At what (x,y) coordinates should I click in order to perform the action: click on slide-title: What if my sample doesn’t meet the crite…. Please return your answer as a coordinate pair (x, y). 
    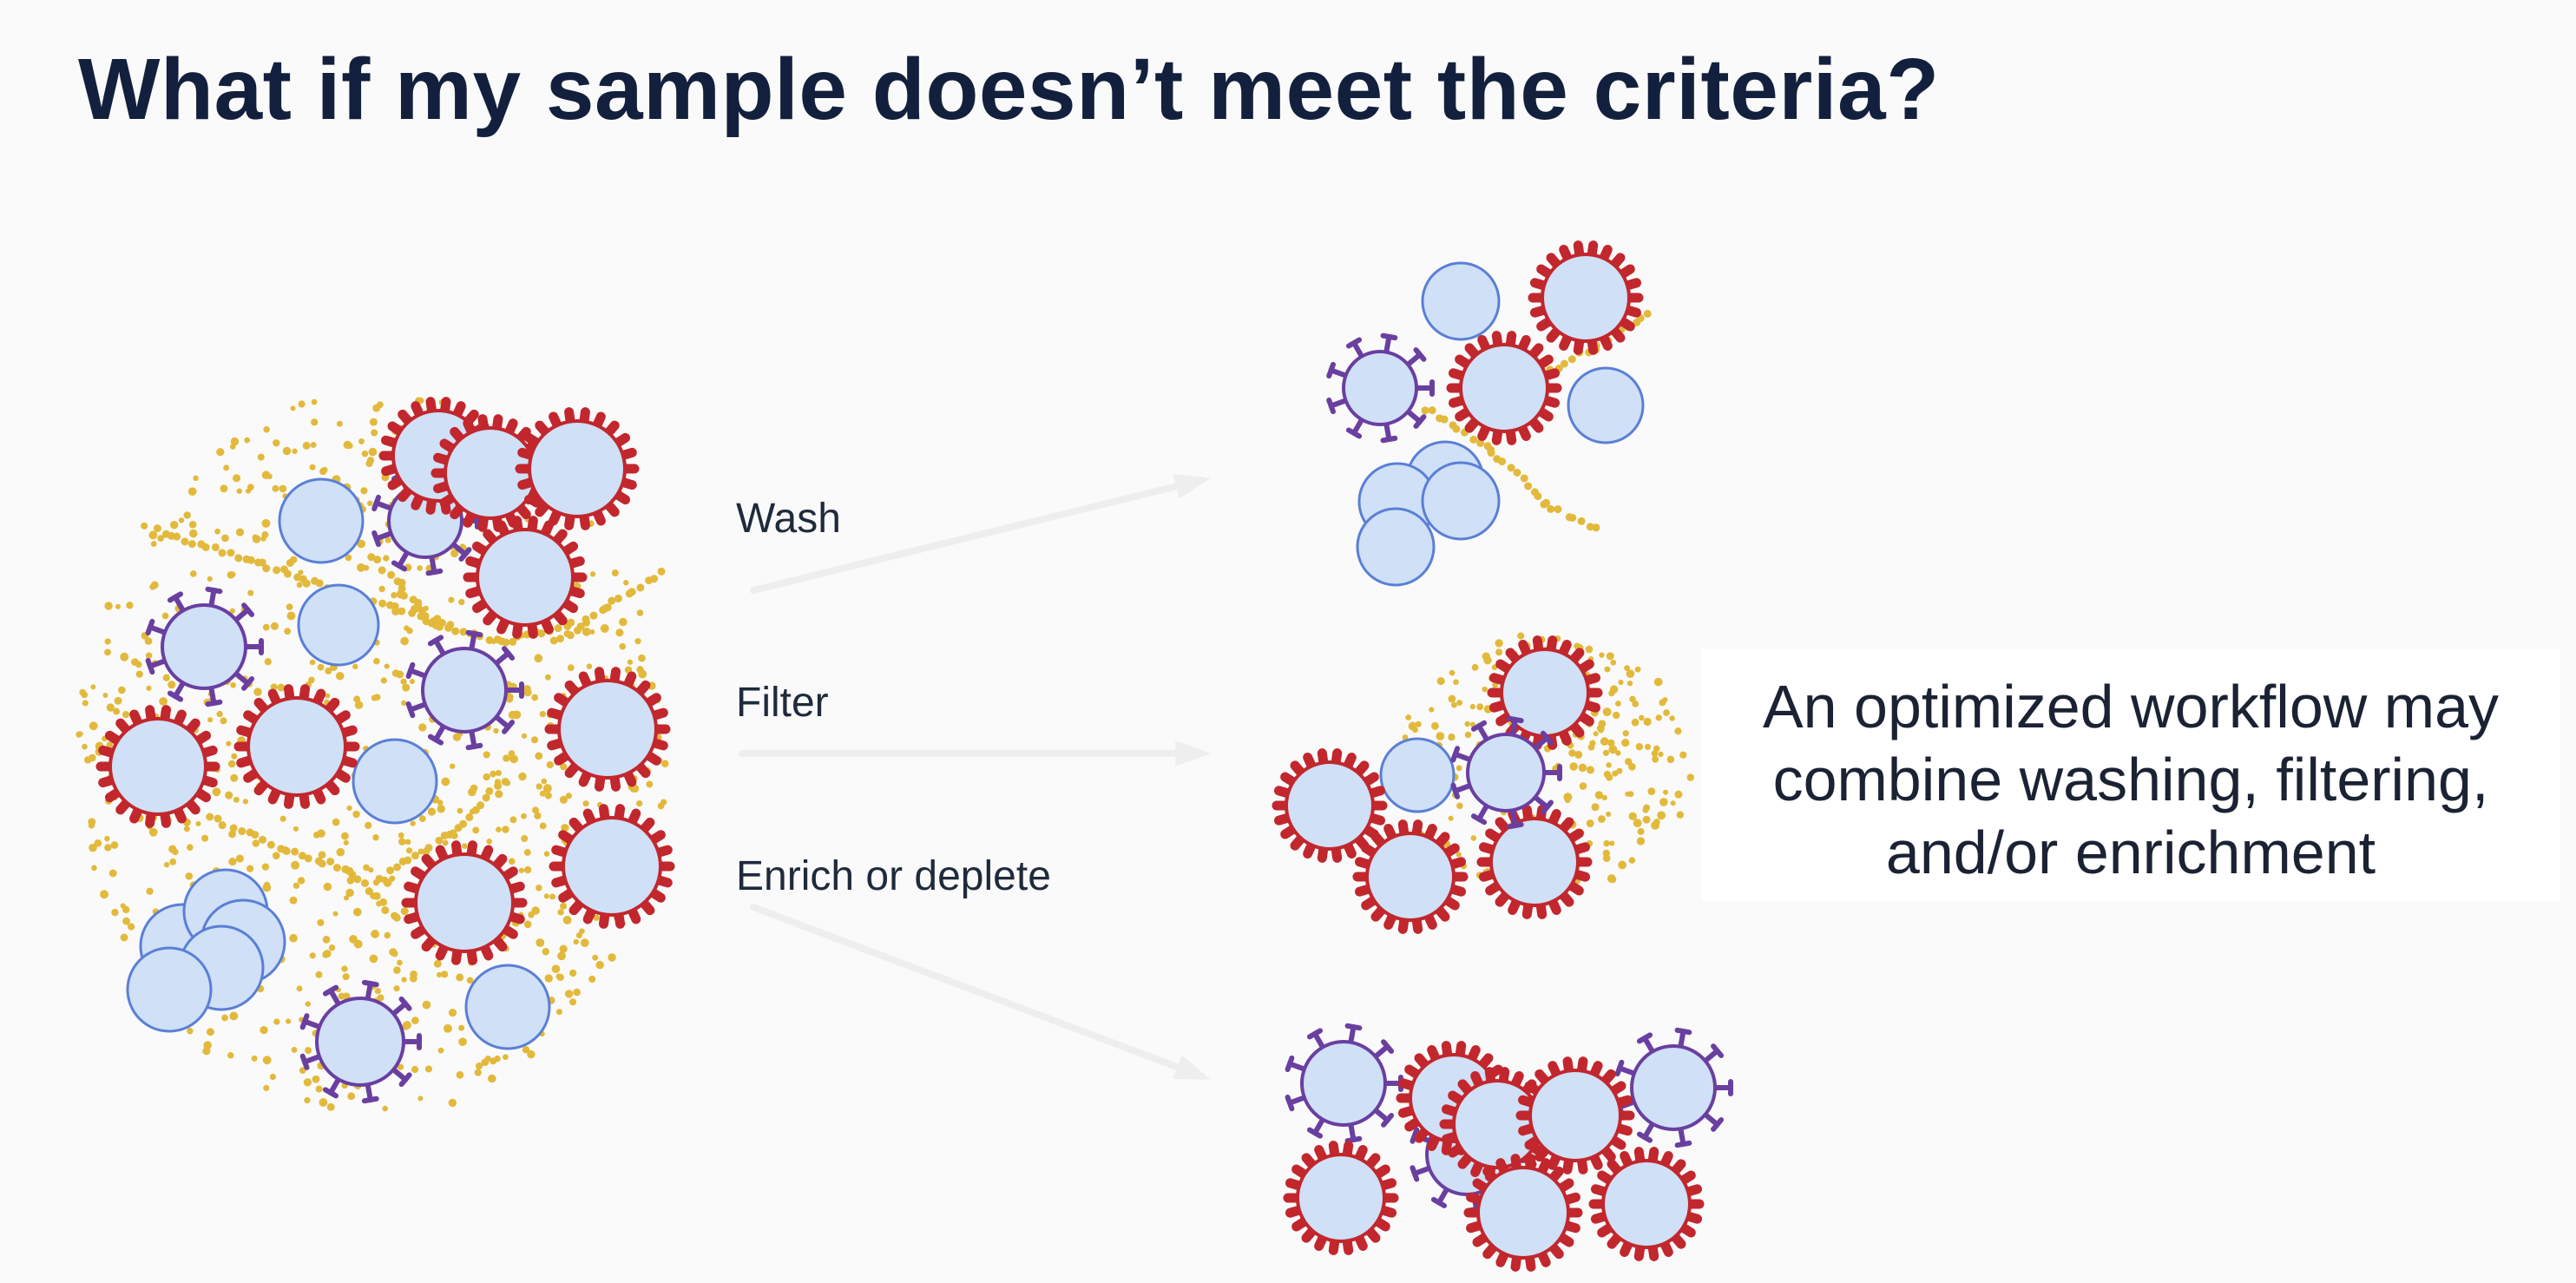
    Looking at the image, I should click on (1009, 89).